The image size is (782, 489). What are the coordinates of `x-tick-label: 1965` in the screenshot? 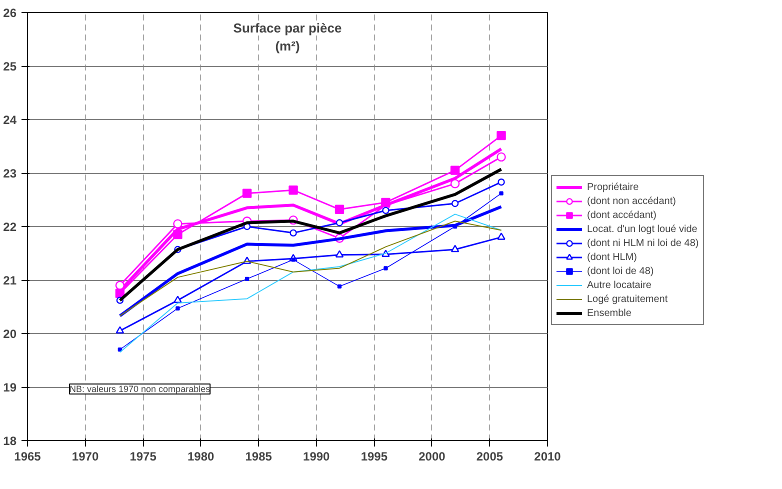 It's located at (28, 457).